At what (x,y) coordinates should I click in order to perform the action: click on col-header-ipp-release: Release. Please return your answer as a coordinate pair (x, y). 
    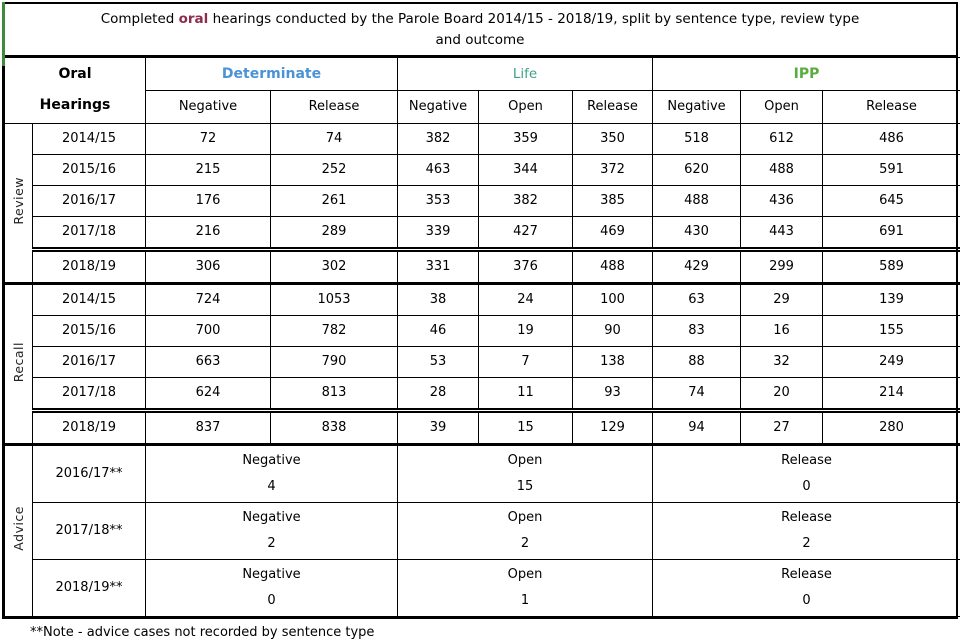
    Looking at the image, I should click on (891, 106).